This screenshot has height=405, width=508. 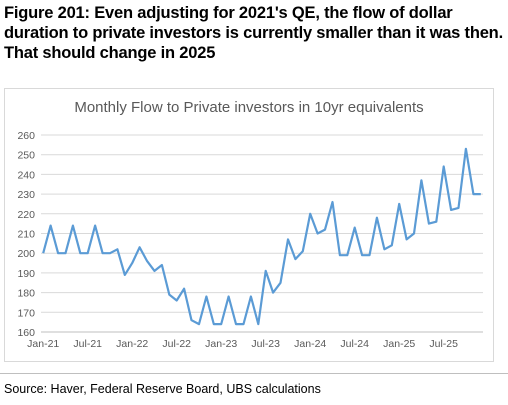 I want to click on x-tick-label: Jan-24, so click(x=310, y=344).